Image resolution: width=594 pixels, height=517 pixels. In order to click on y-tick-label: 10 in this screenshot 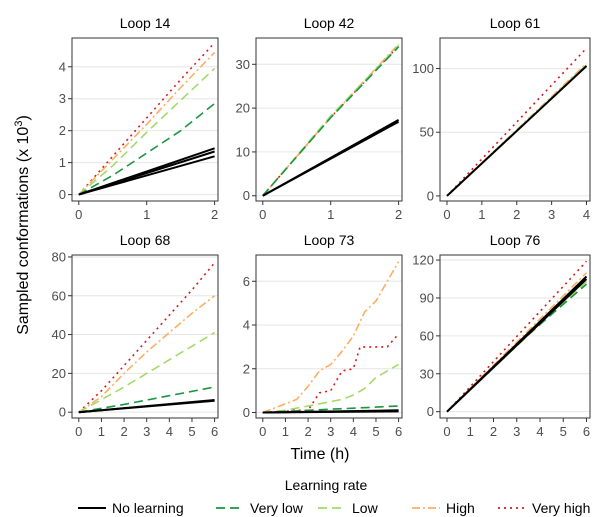, I will do `click(243, 151)`.